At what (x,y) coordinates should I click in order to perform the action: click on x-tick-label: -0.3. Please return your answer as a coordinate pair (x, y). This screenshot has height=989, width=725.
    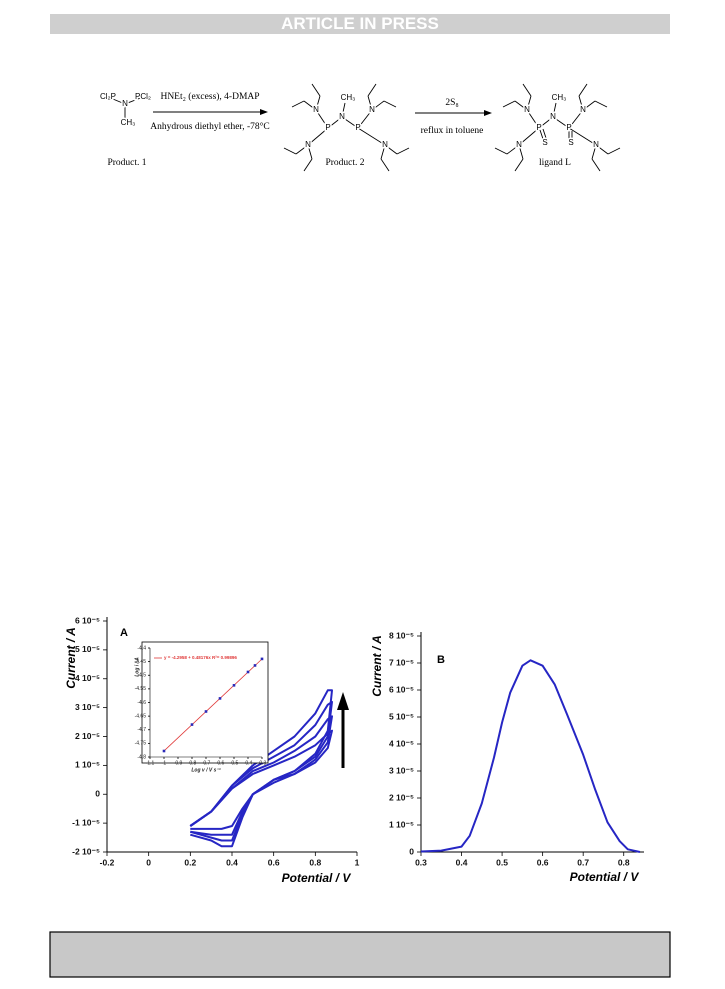
    Looking at the image, I should click on (262, 763).